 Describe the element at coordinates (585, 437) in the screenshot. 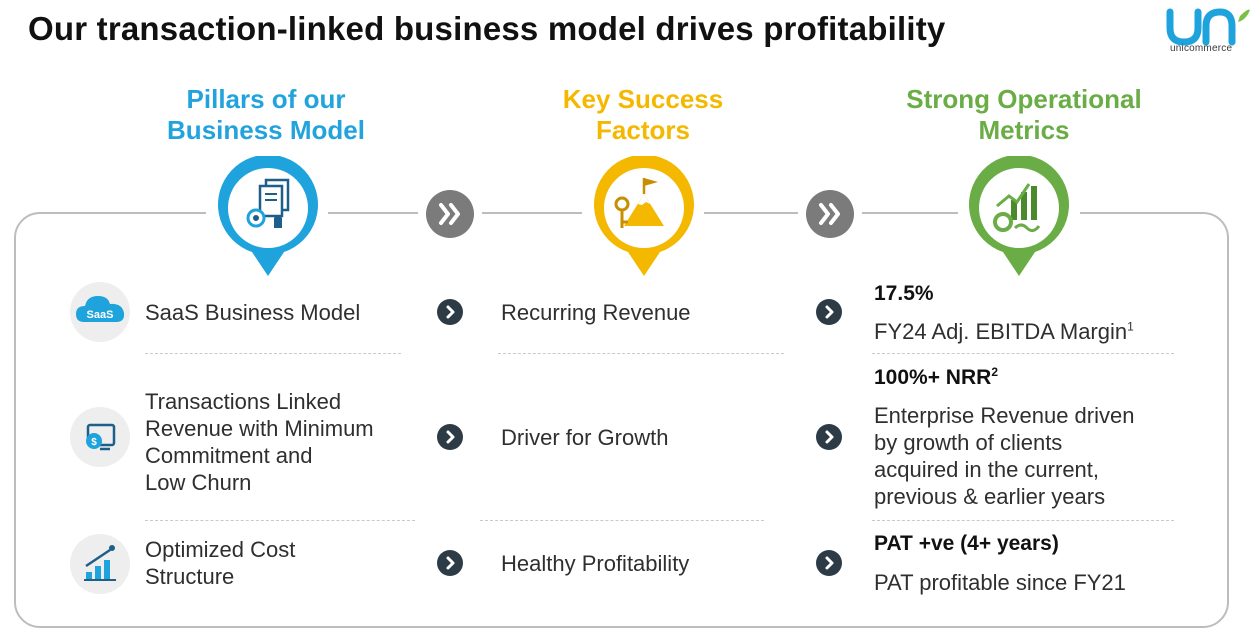

I see `factor-text: Driver for Growth` at that location.